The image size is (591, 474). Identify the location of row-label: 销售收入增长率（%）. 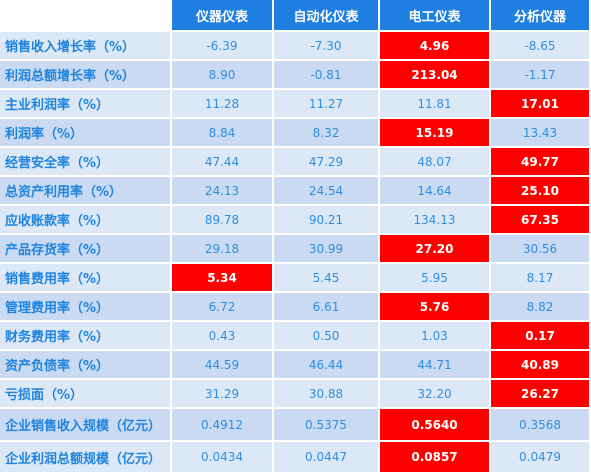
(86, 46).